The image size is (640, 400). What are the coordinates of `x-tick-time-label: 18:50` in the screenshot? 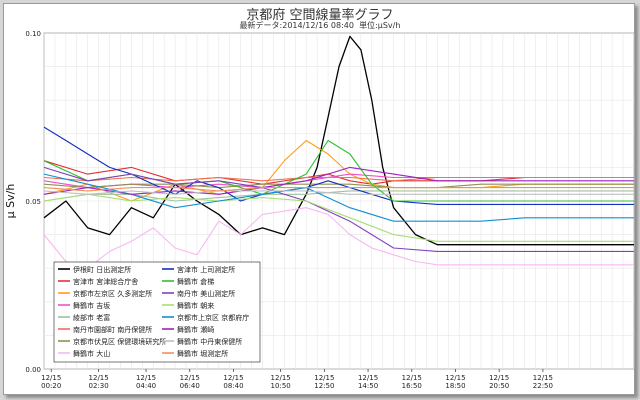 It's located at (455, 386).